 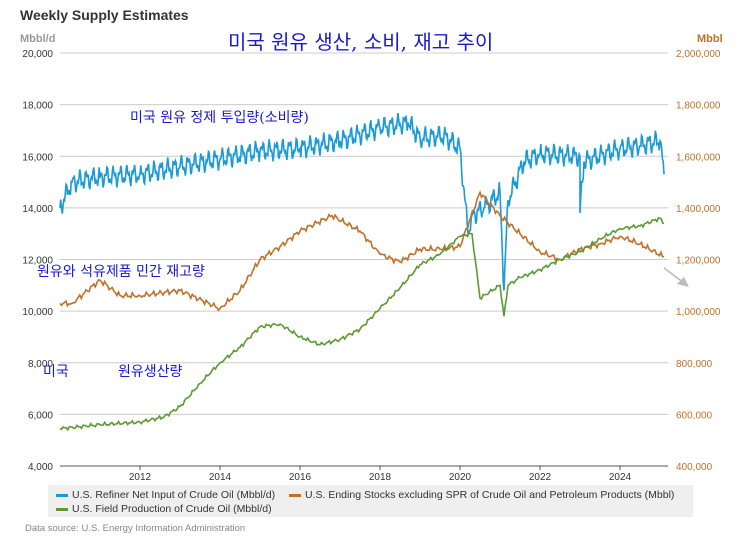 What do you see at coordinates (300, 477) in the screenshot?
I see `x-tick-label: 2016` at bounding box center [300, 477].